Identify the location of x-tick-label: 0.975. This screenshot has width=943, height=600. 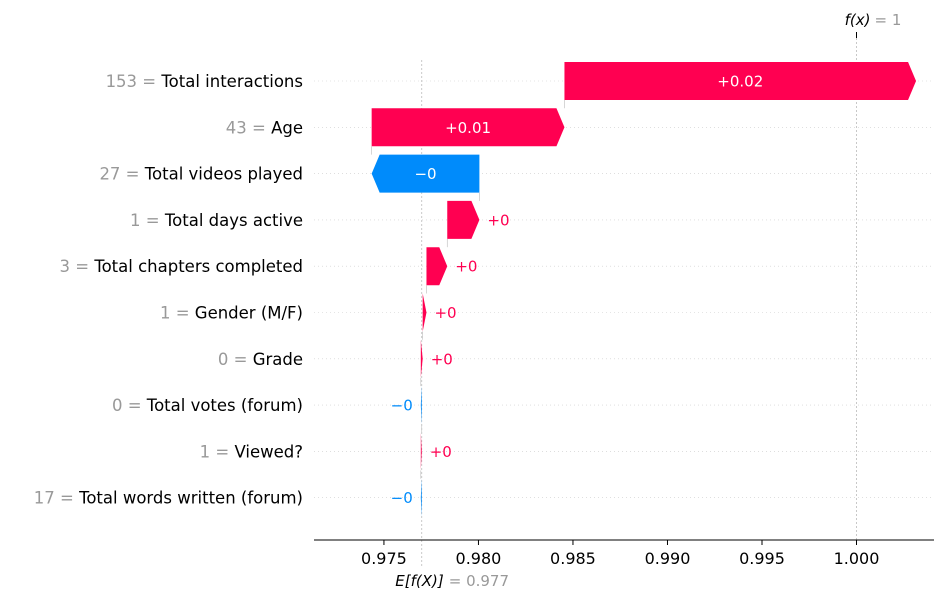
(384, 558).